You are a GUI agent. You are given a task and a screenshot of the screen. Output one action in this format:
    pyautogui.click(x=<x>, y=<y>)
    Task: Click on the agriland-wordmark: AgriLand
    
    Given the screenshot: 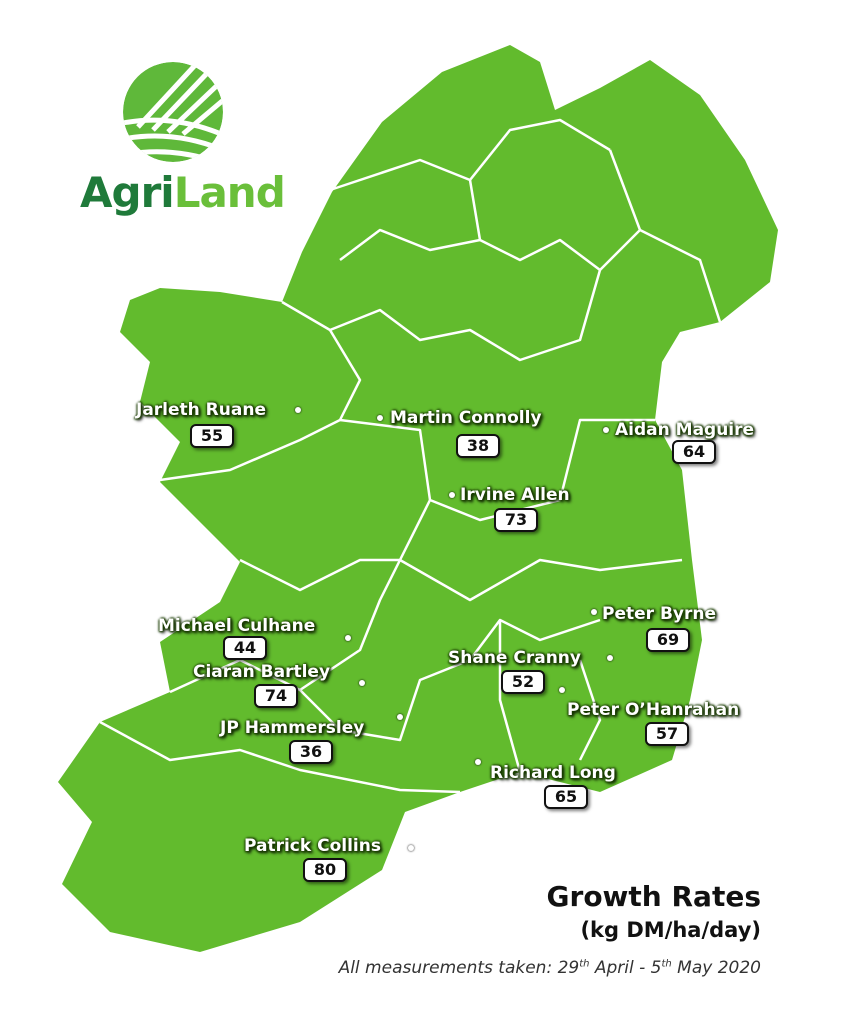 What is the action you would take?
    pyautogui.click(x=183, y=192)
    